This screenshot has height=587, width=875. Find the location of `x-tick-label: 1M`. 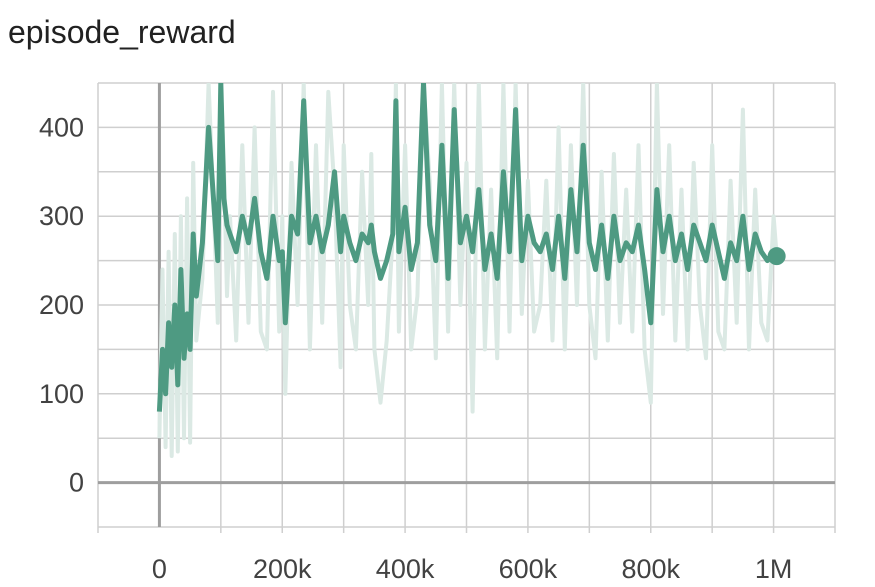

x-tick-label: 1M is located at coordinates (774, 569).